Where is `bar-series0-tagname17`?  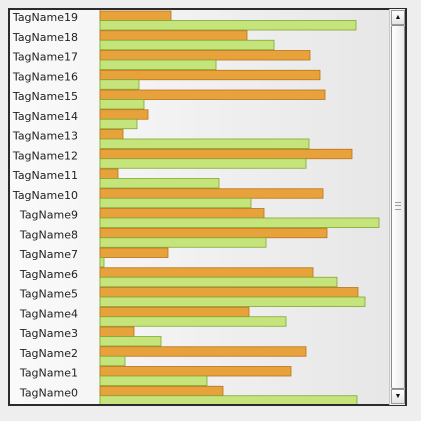 bar-series0-tagname17 is located at coordinates (205, 55).